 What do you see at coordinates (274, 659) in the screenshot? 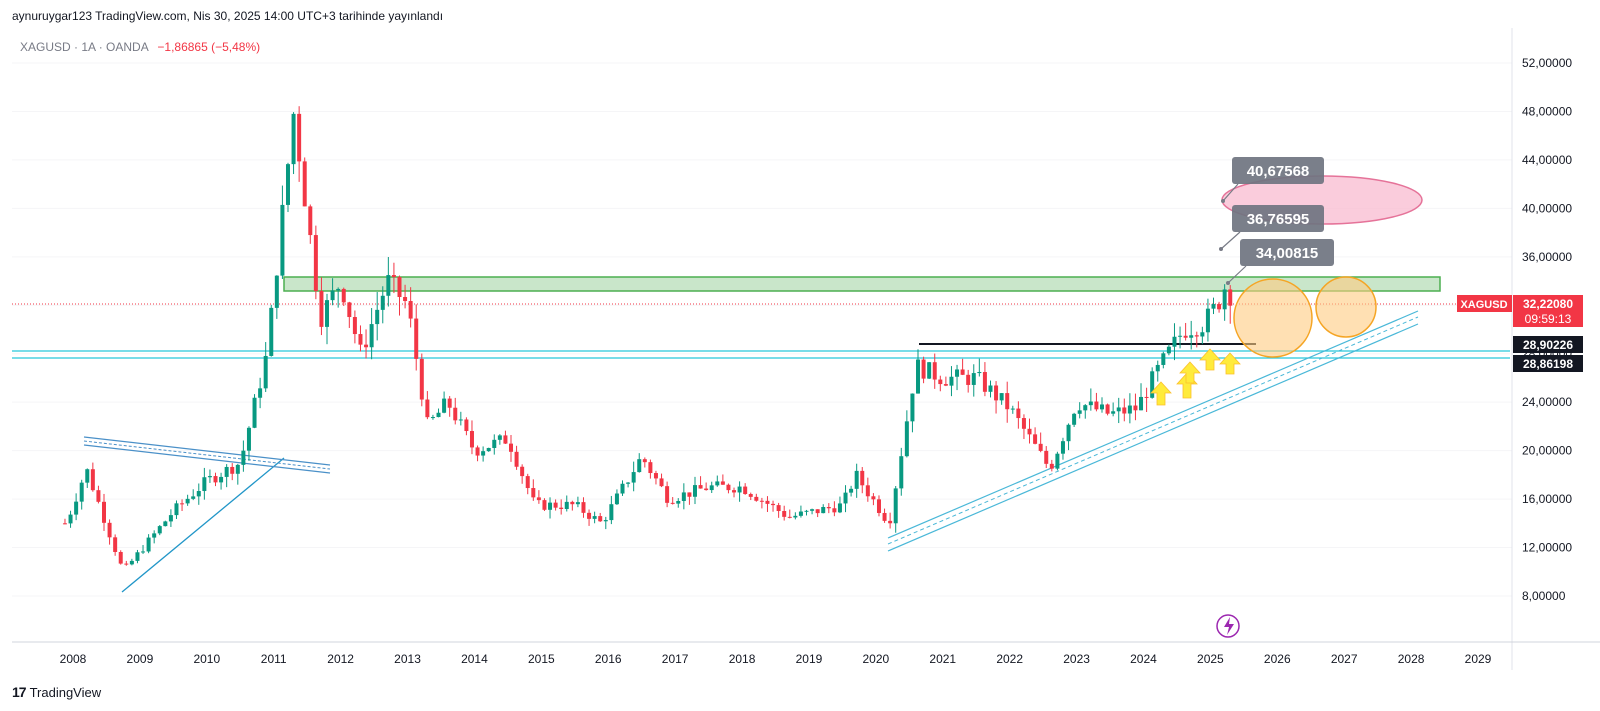
I see `x-tick-label: 2011` at bounding box center [274, 659].